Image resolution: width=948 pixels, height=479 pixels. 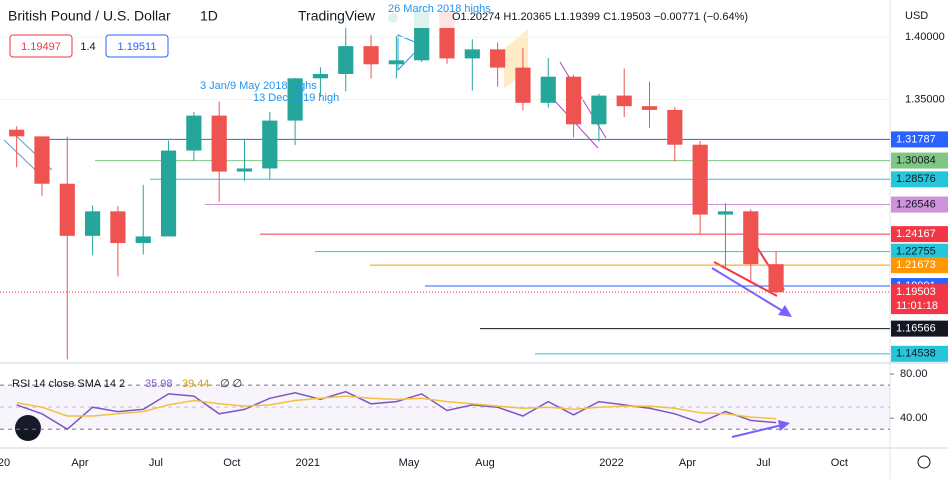 What do you see at coordinates (516, 59) in the screenshot?
I see `highlight-box` at bounding box center [516, 59].